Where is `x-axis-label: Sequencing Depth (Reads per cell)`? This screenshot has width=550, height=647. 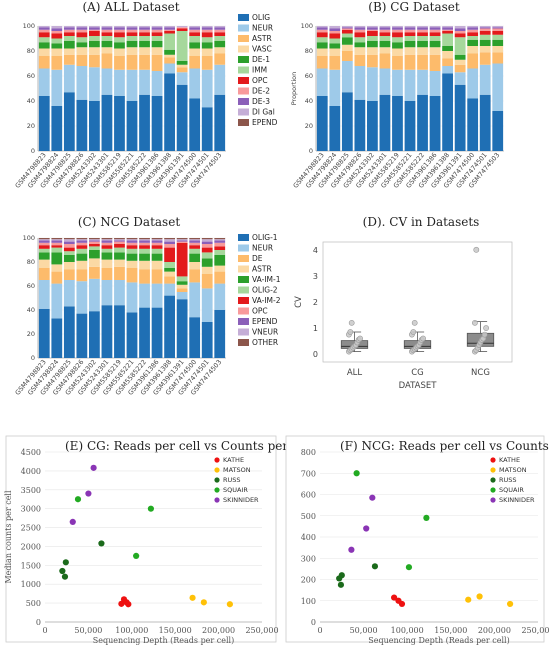
x-axis-label: Sequencing Depth (Reads per cell) is located at coordinates (164, 640).